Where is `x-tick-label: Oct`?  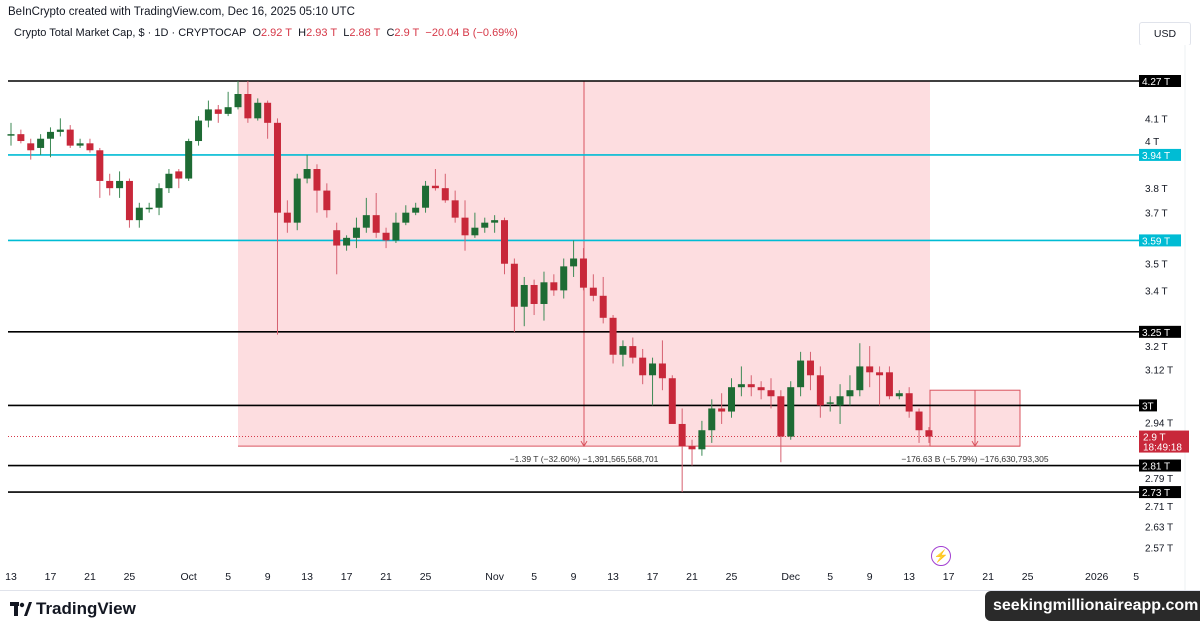
x-tick-label: Oct is located at coordinates (188, 577).